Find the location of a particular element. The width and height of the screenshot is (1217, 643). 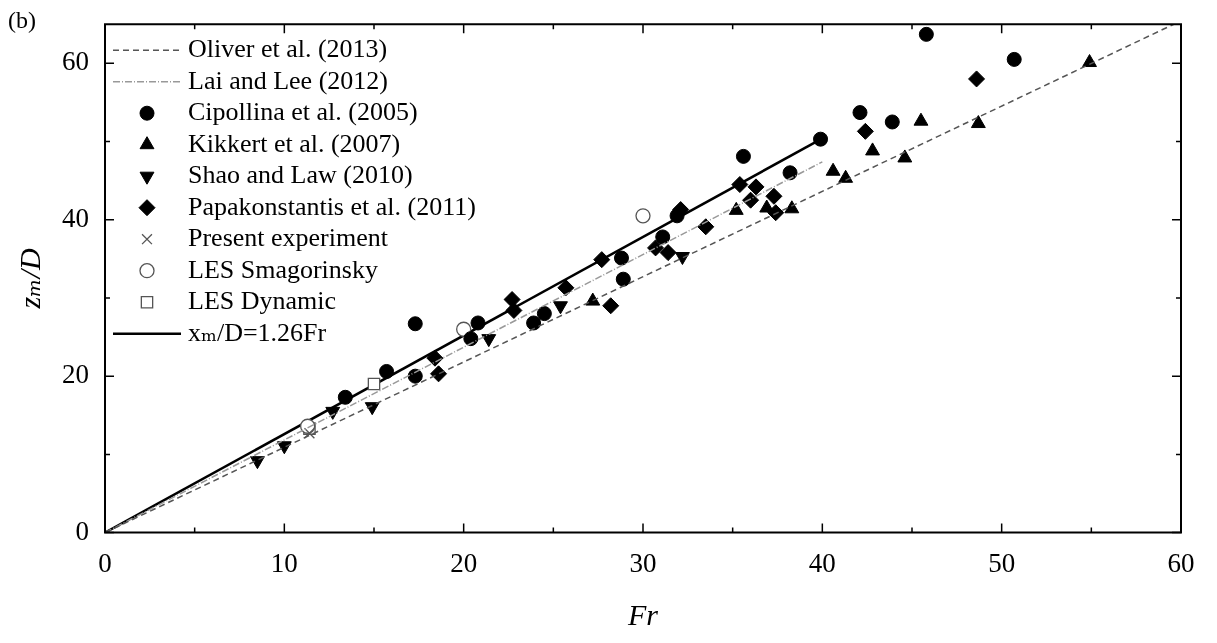

y-tick-label: 40 is located at coordinates (75, 217).